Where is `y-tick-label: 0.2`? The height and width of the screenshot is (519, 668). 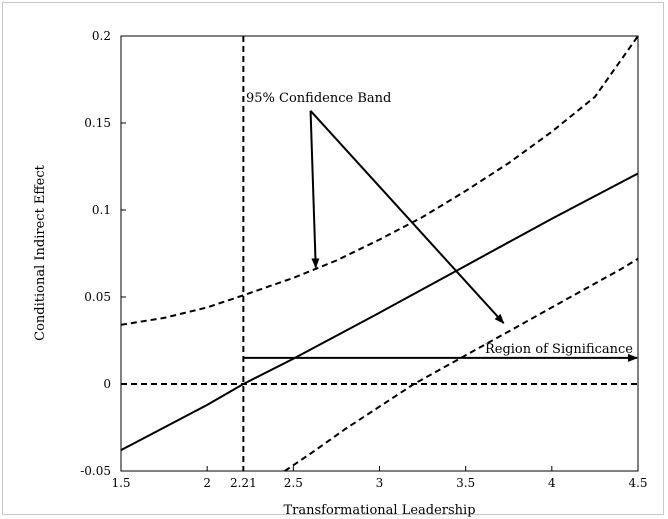
y-tick-label: 0.2 is located at coordinates (101, 36).